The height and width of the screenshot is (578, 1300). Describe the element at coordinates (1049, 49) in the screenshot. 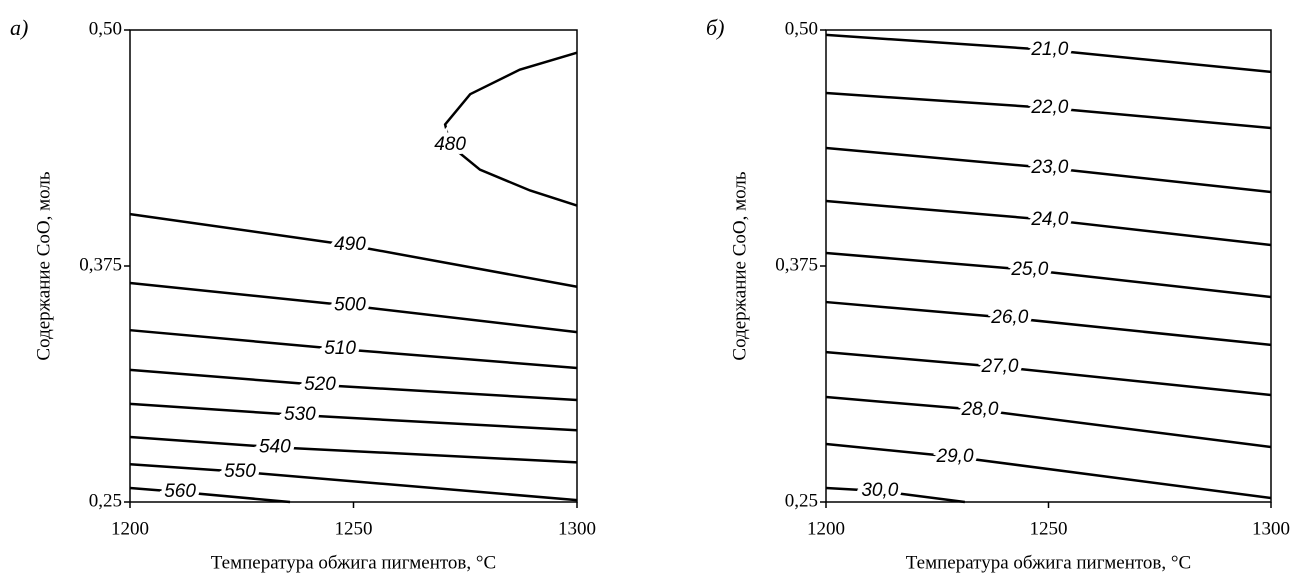

I see `contour-label: 21,0` at that location.